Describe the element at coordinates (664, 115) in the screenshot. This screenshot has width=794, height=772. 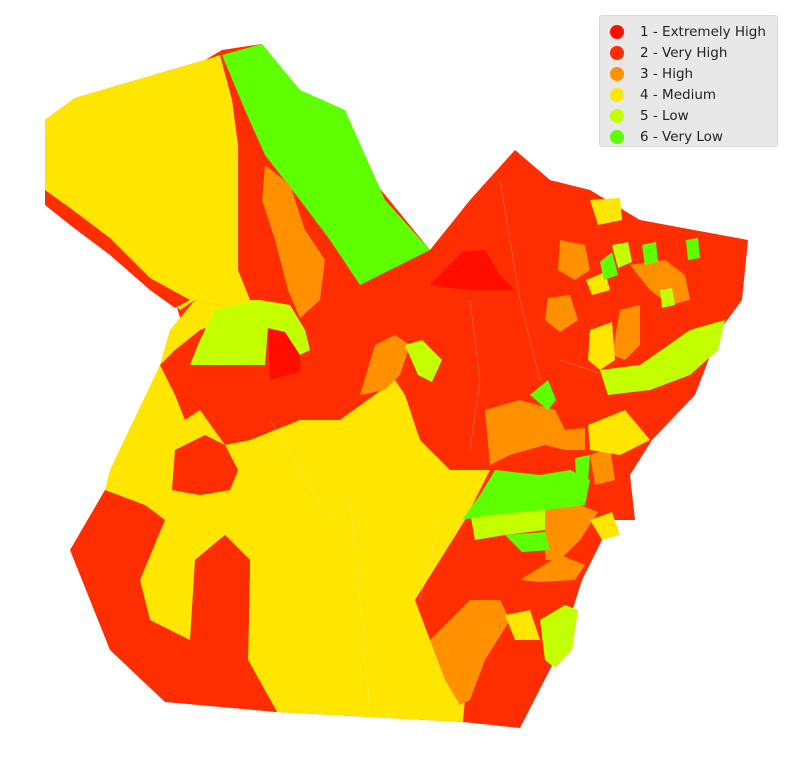
I see `legend-label: 5 - Low` at that location.